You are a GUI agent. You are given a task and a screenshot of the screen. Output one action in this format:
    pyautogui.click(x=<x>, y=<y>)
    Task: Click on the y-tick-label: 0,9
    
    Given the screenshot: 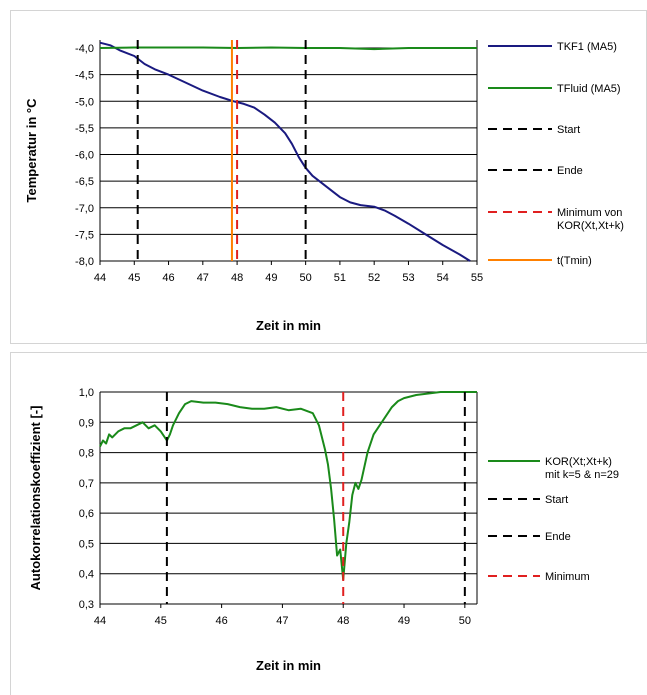 What is the action you would take?
    pyautogui.click(x=86, y=423)
    